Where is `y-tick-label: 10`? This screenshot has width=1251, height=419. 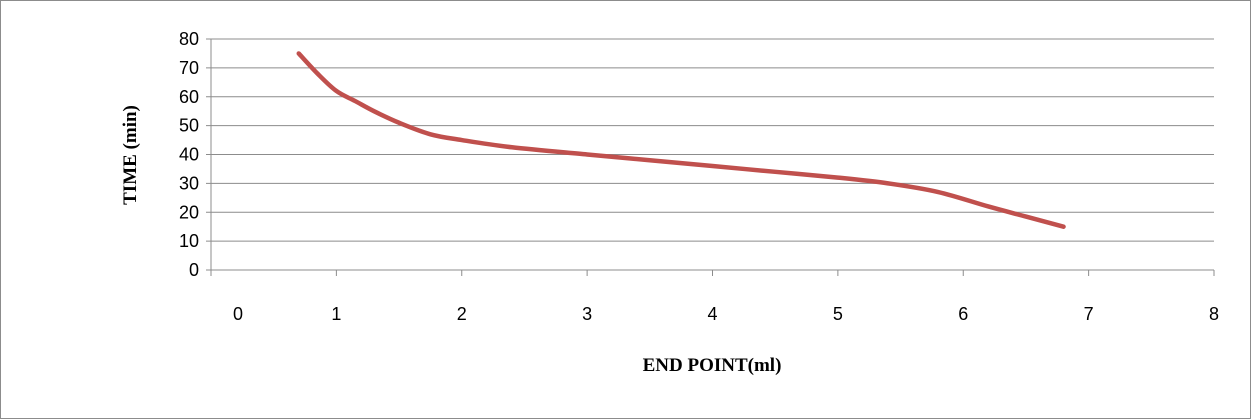 y-tick-label: 10 is located at coordinates (189, 241).